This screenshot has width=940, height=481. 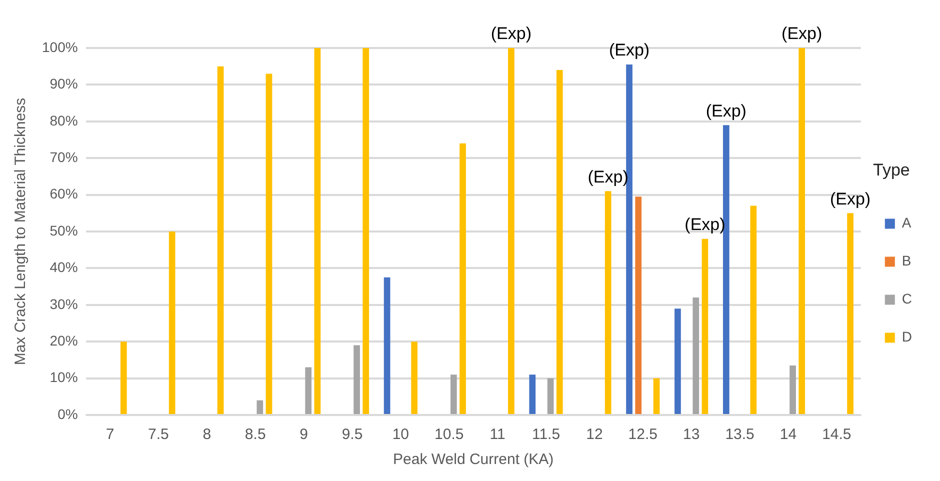 I want to click on x-tick-label: 8, so click(x=207, y=435).